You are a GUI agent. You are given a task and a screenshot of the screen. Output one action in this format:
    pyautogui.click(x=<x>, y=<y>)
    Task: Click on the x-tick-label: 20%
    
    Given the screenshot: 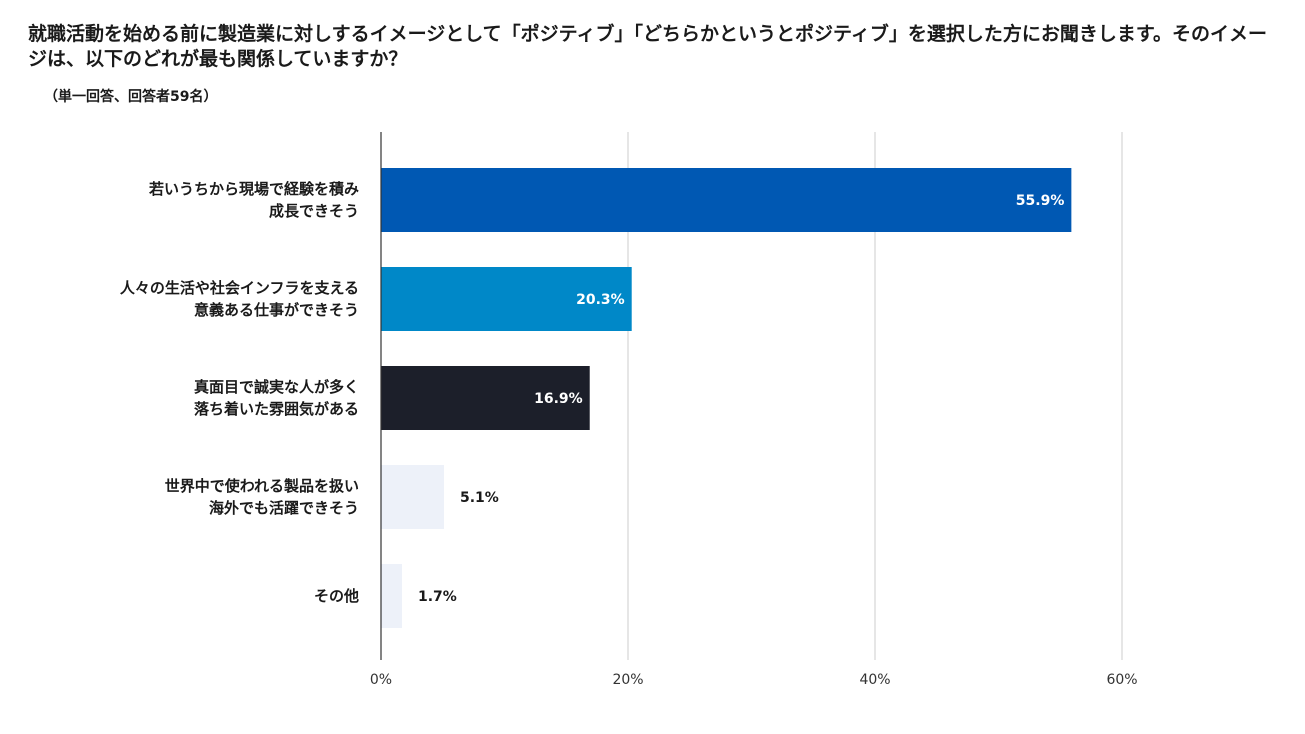 What is the action you would take?
    pyautogui.click(x=627, y=680)
    